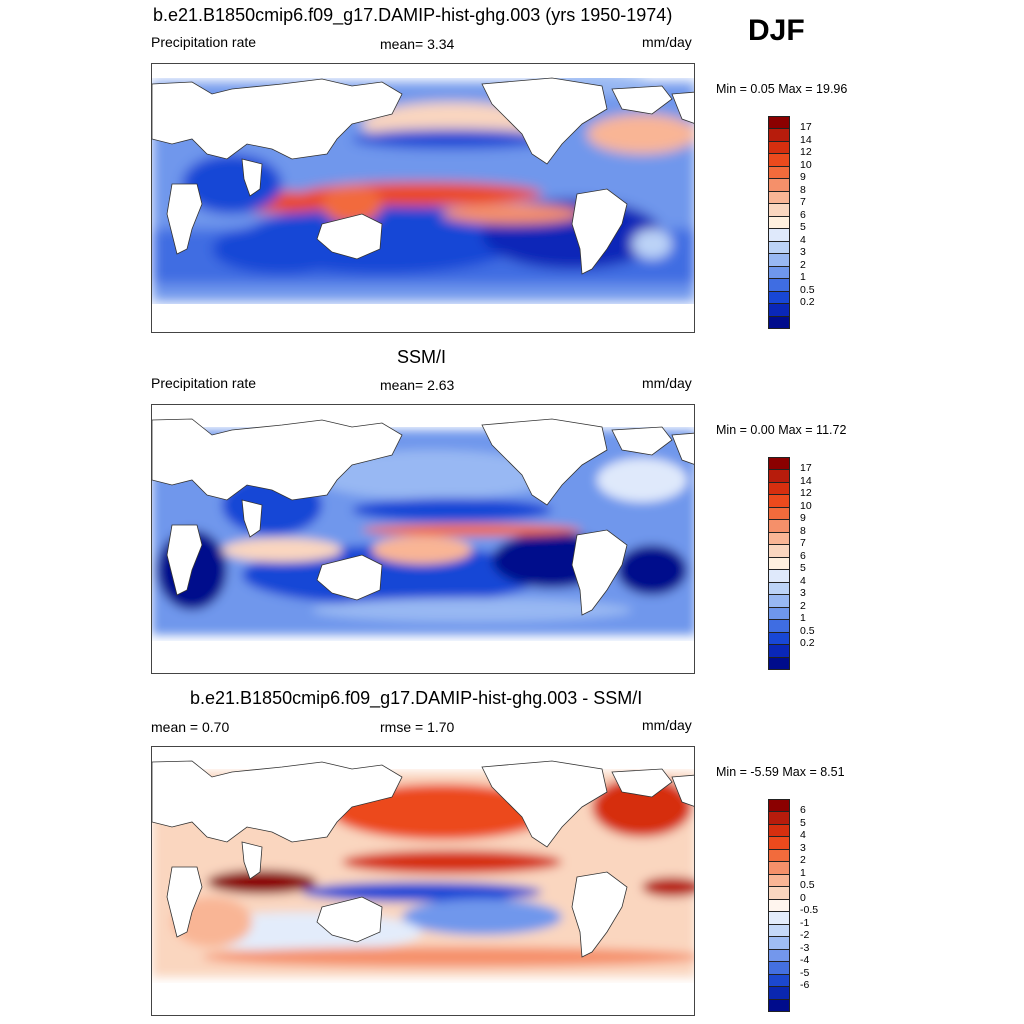 This screenshot has height=1024, width=1024. I want to click on panel-3-colorbar-label: -6, so click(805, 985).